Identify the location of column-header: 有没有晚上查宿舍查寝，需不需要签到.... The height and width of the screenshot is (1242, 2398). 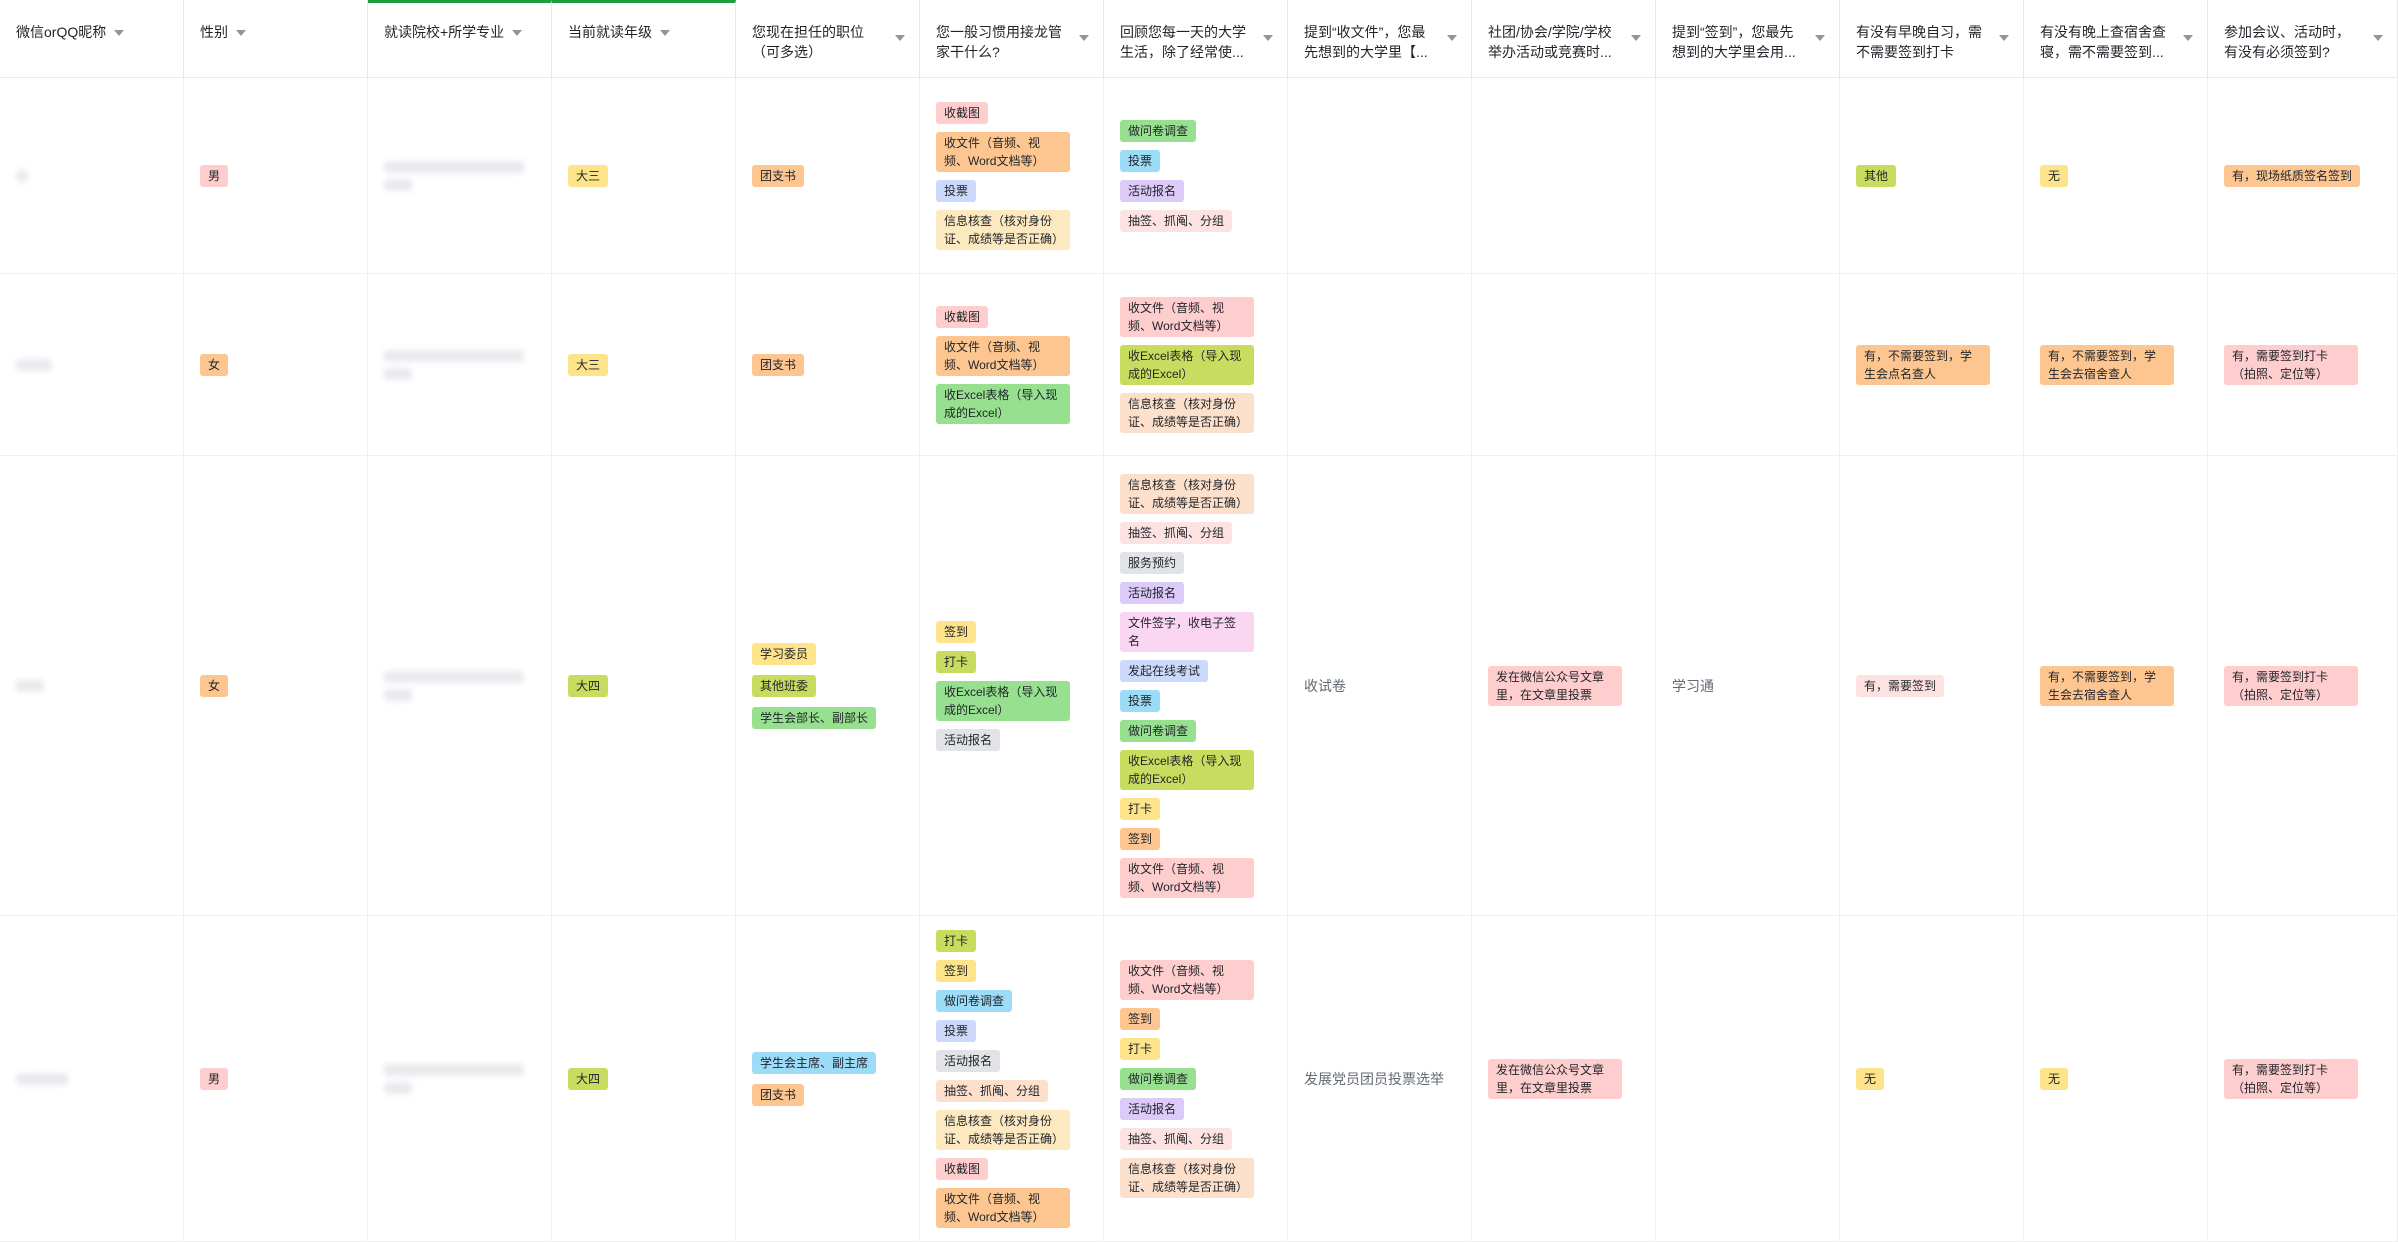
(2116, 39).